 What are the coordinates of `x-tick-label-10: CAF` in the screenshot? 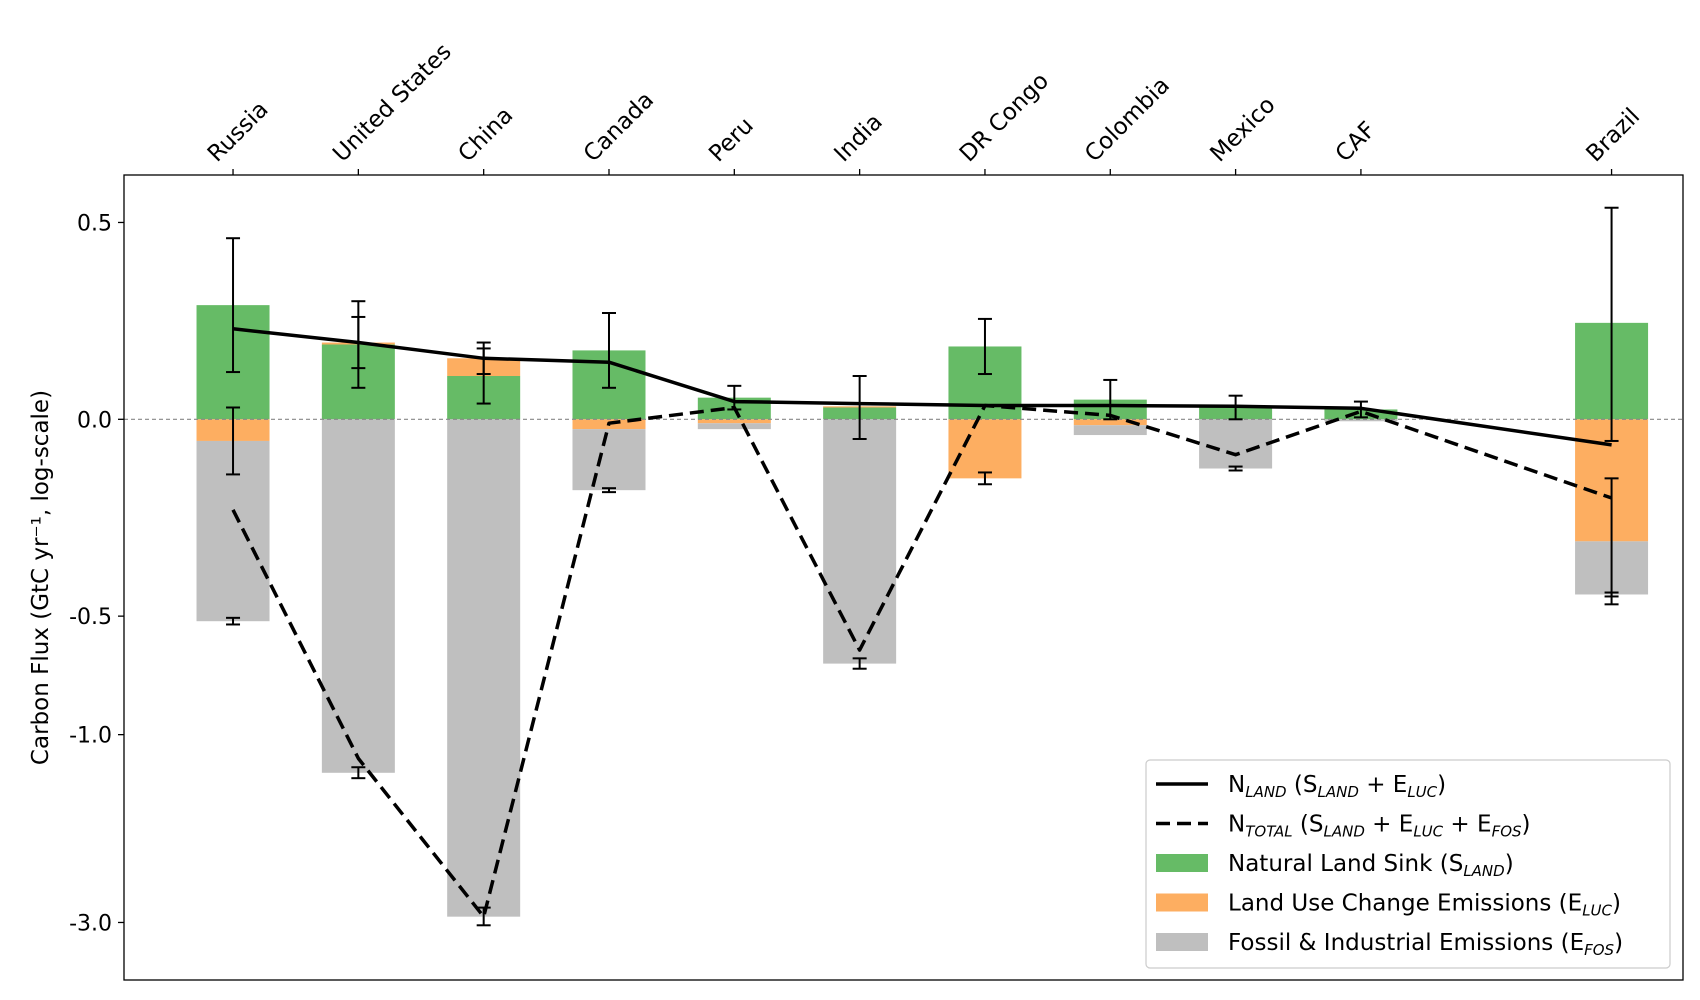 It's located at (1356, 142).